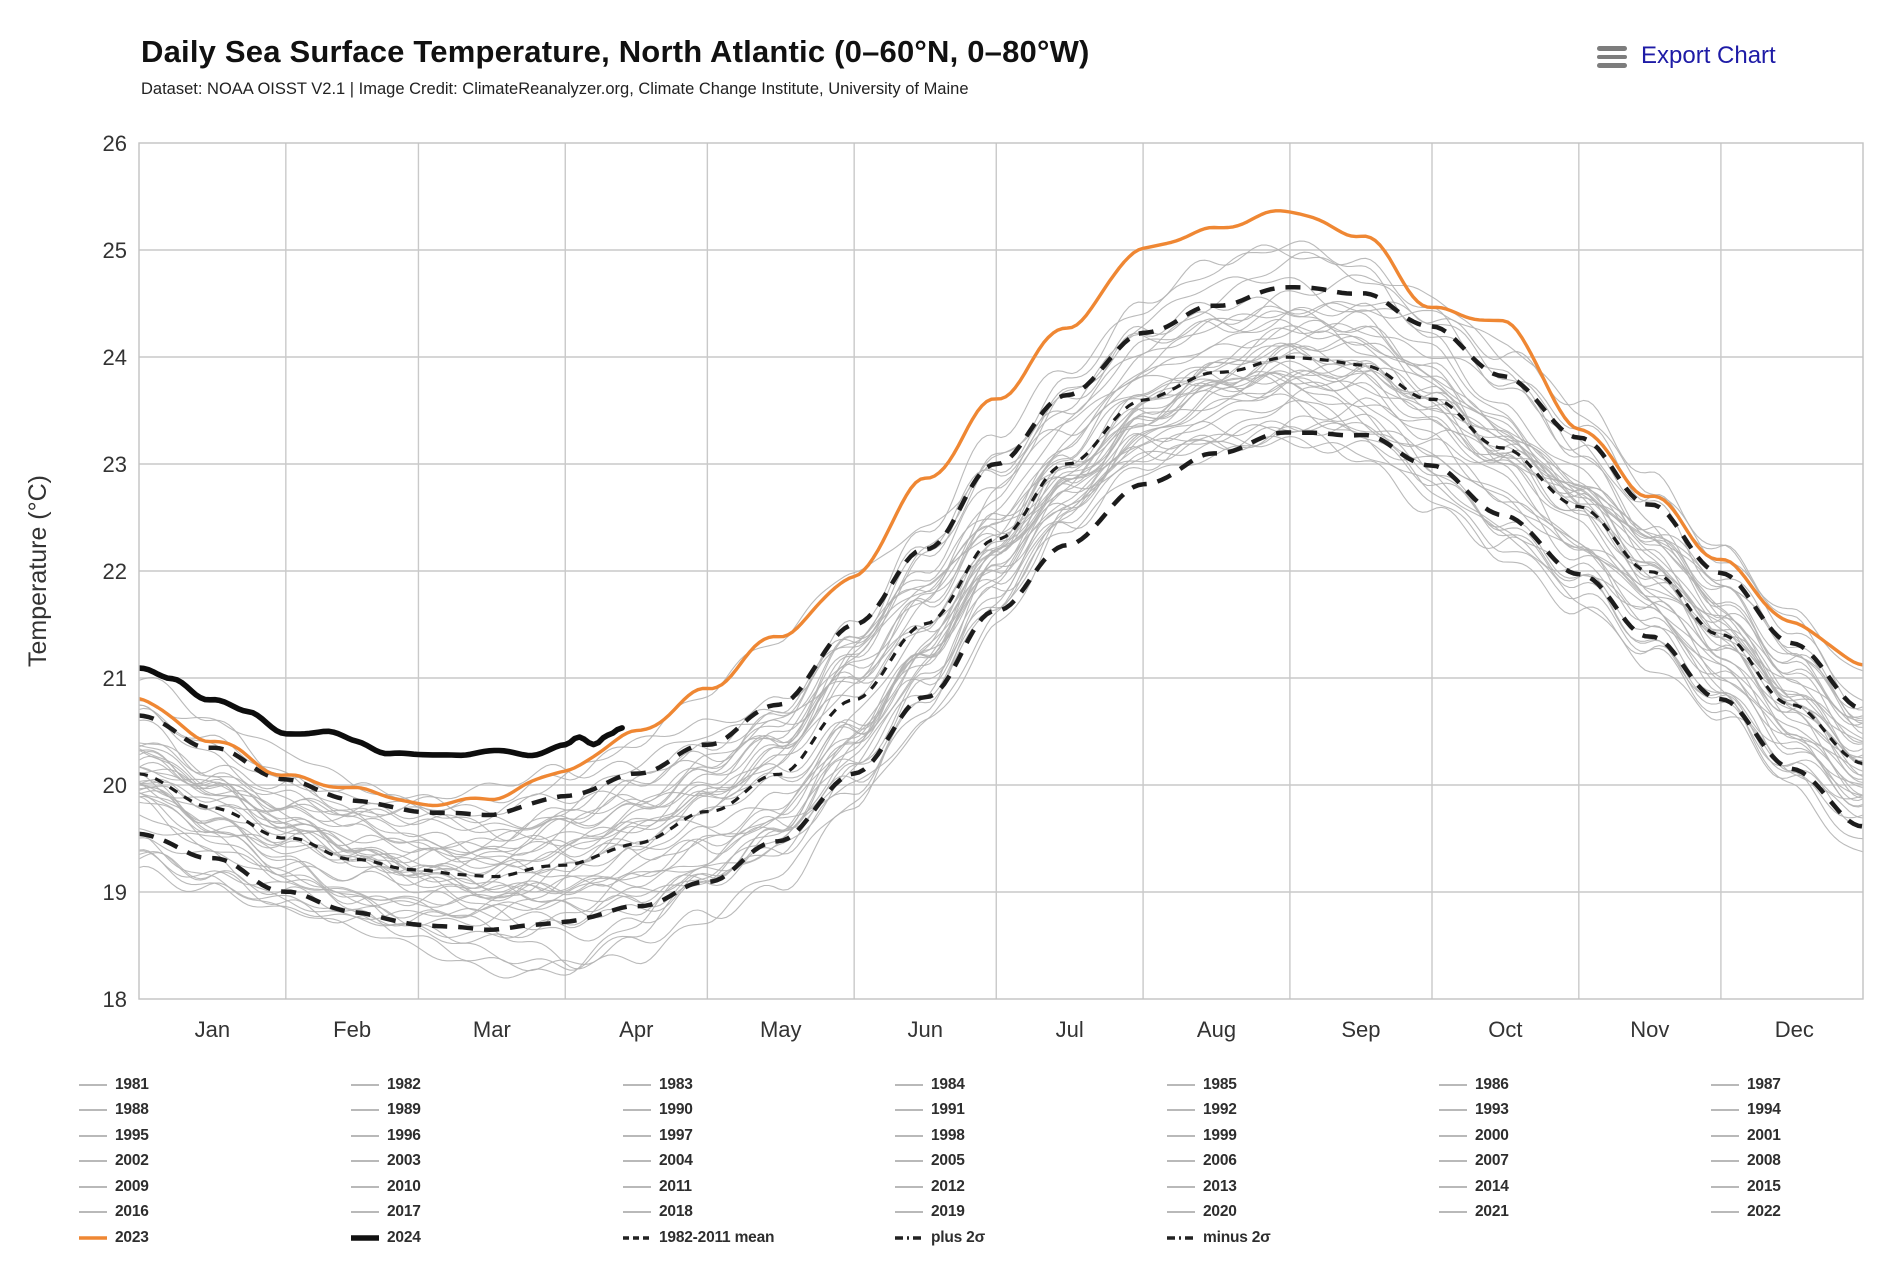  What do you see at coordinates (486, 1110) in the screenshot?
I see `legend-item-1989: 1989` at bounding box center [486, 1110].